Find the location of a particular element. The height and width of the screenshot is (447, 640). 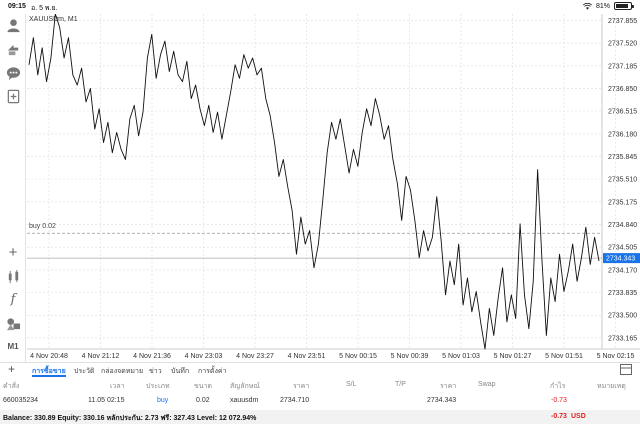

col-price: ราคา is located at coordinates (448, 386).